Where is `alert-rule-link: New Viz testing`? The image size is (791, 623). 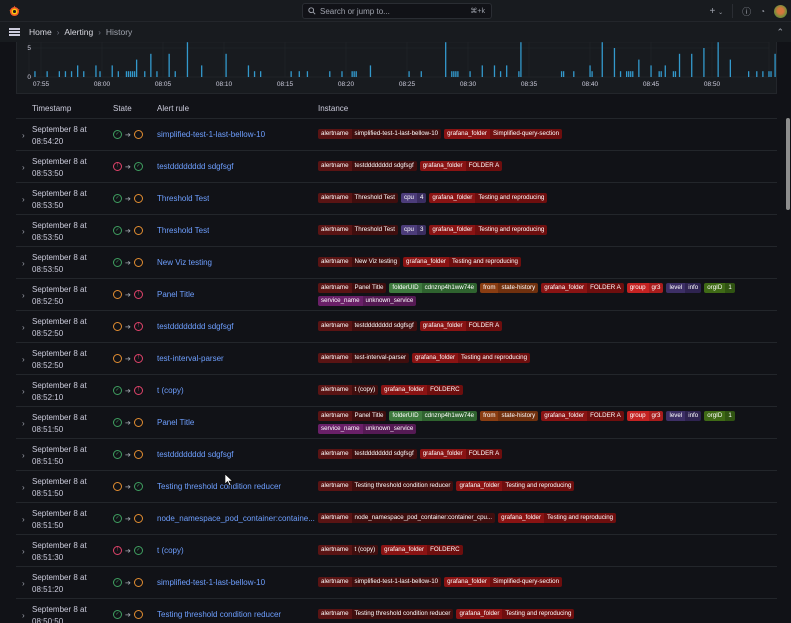 alert-rule-link: New Viz testing is located at coordinates (184, 262).